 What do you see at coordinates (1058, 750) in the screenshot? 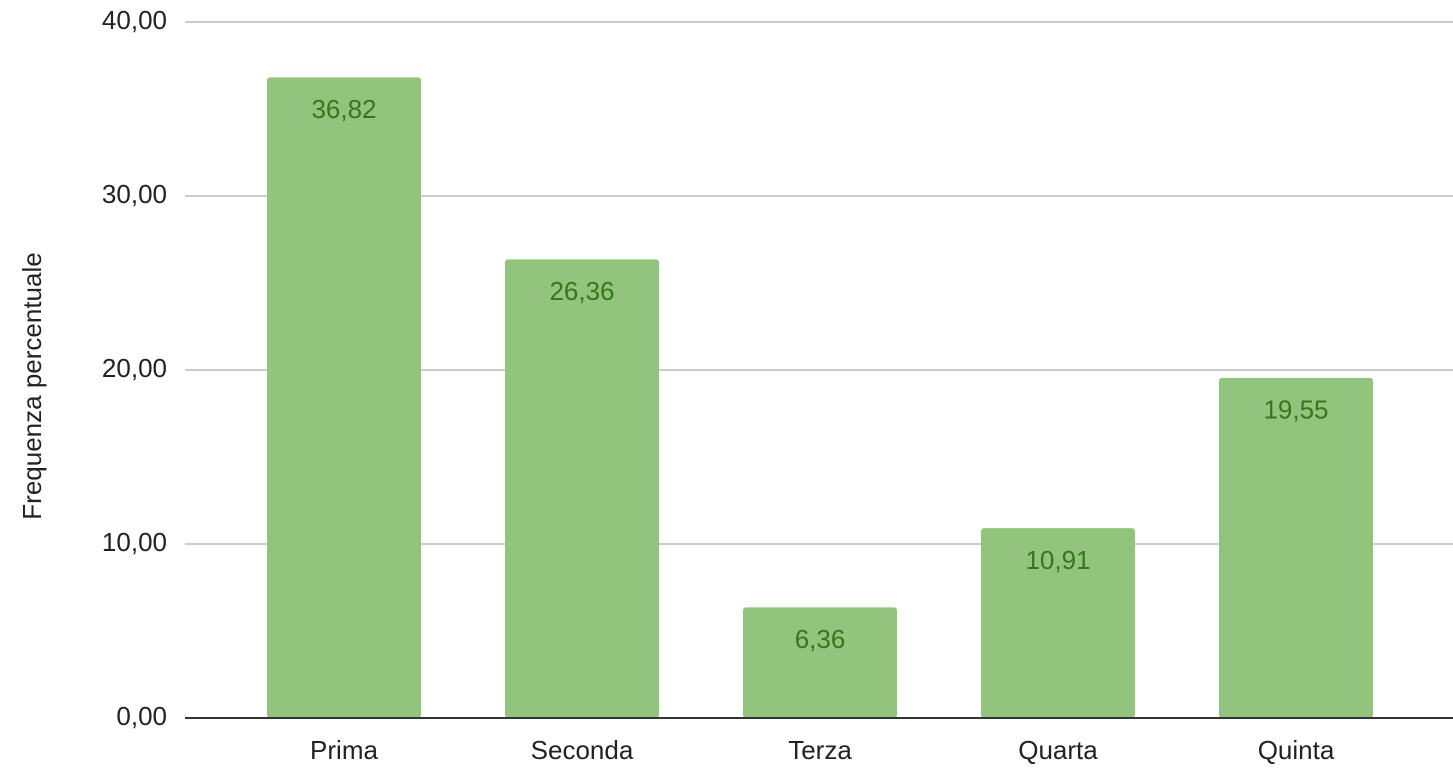
I see `x-tick-label: Quarta` at bounding box center [1058, 750].